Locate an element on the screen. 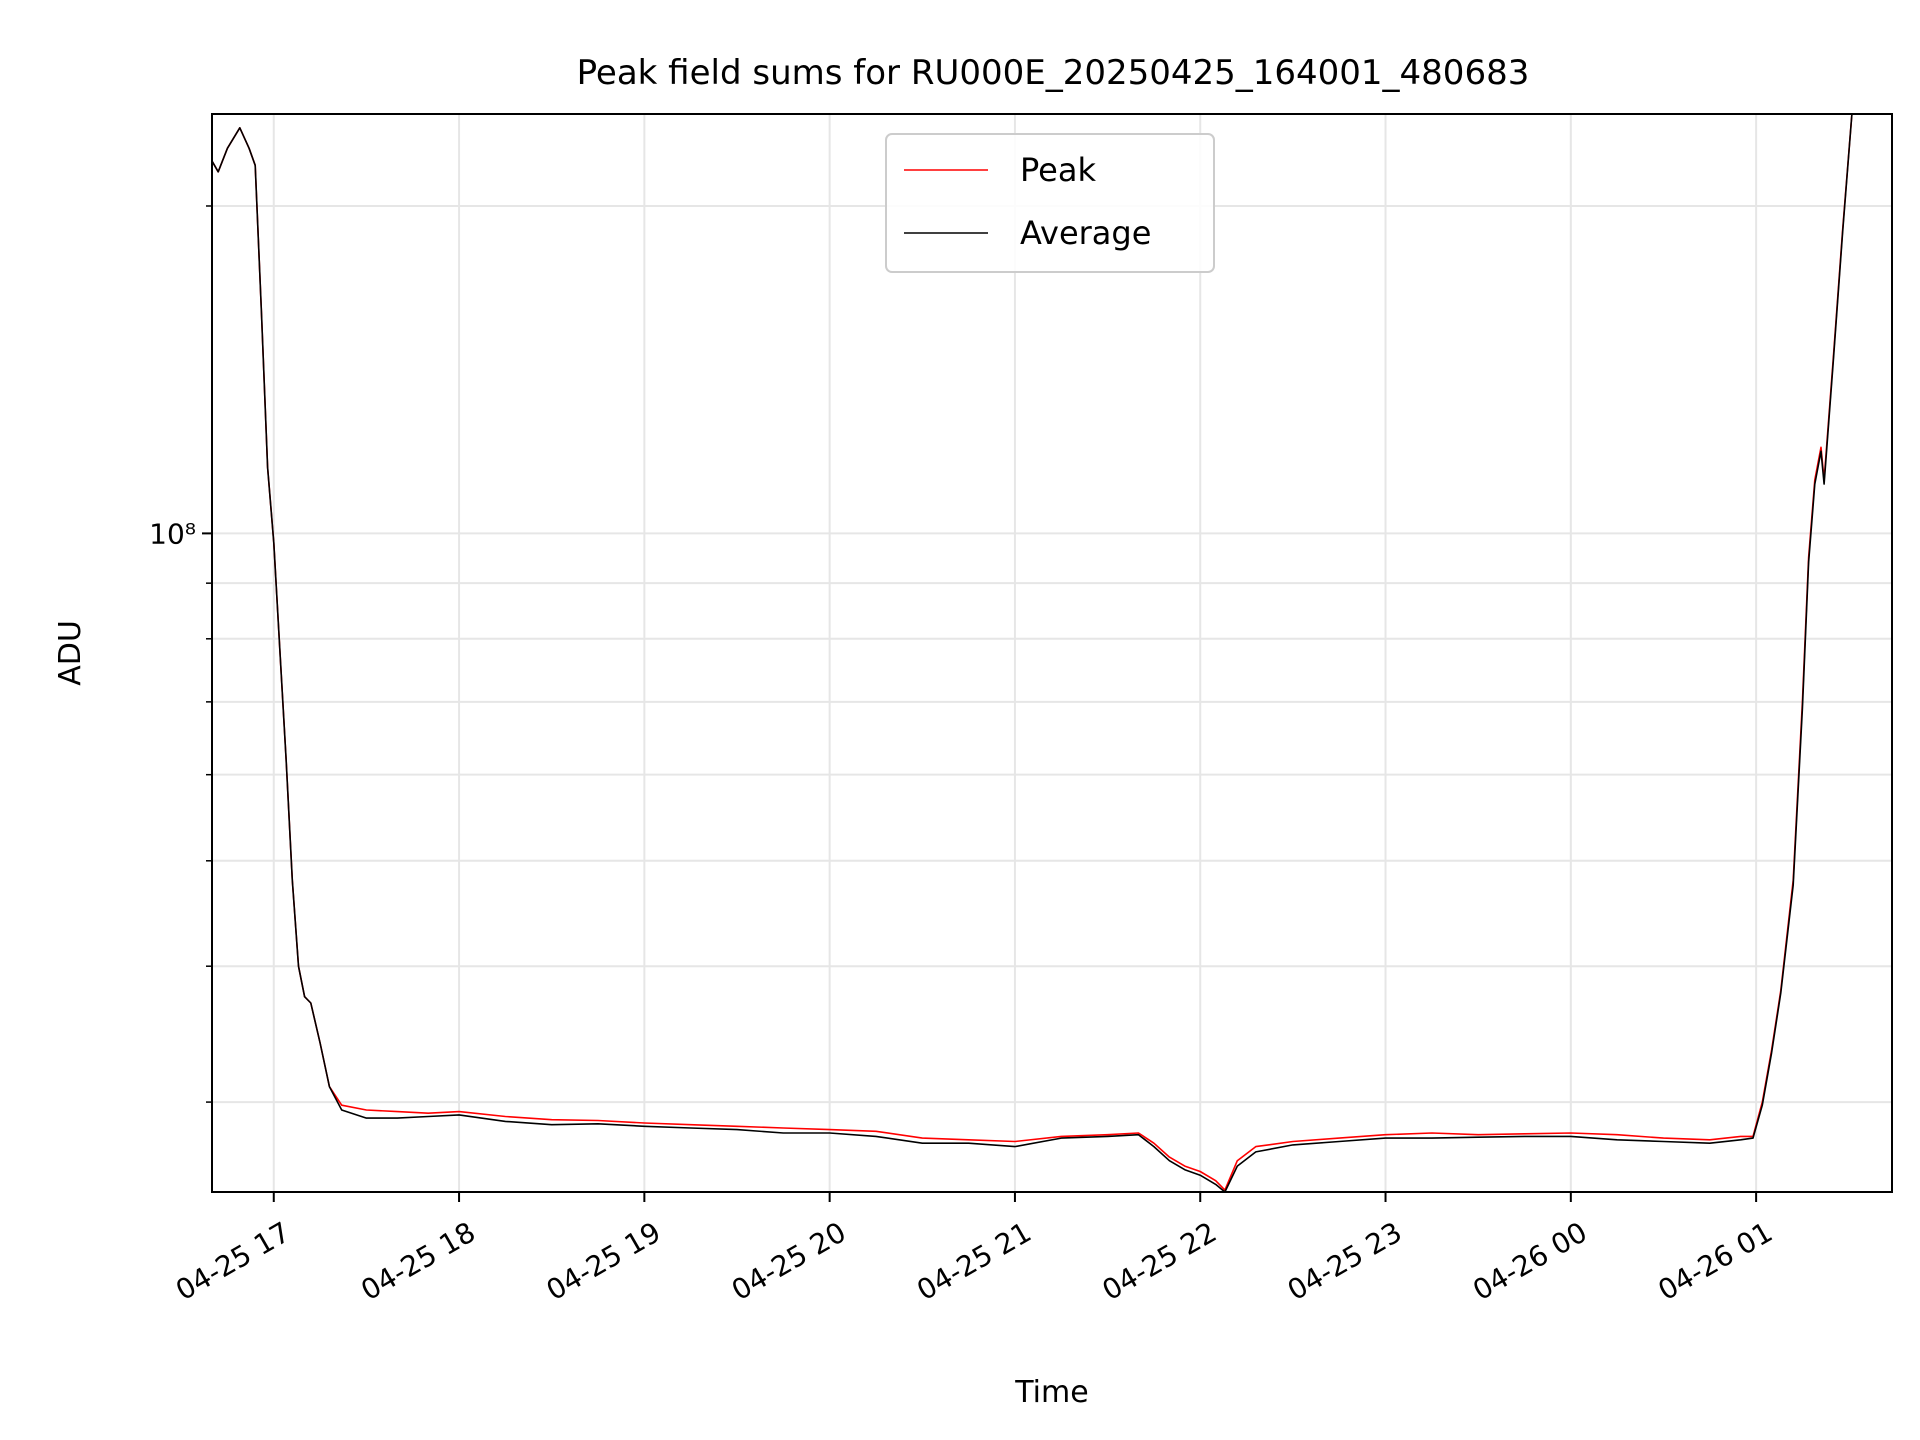 This screenshot has width=1920, height=1440. legend-label-average: Average is located at coordinates (1085, 233).